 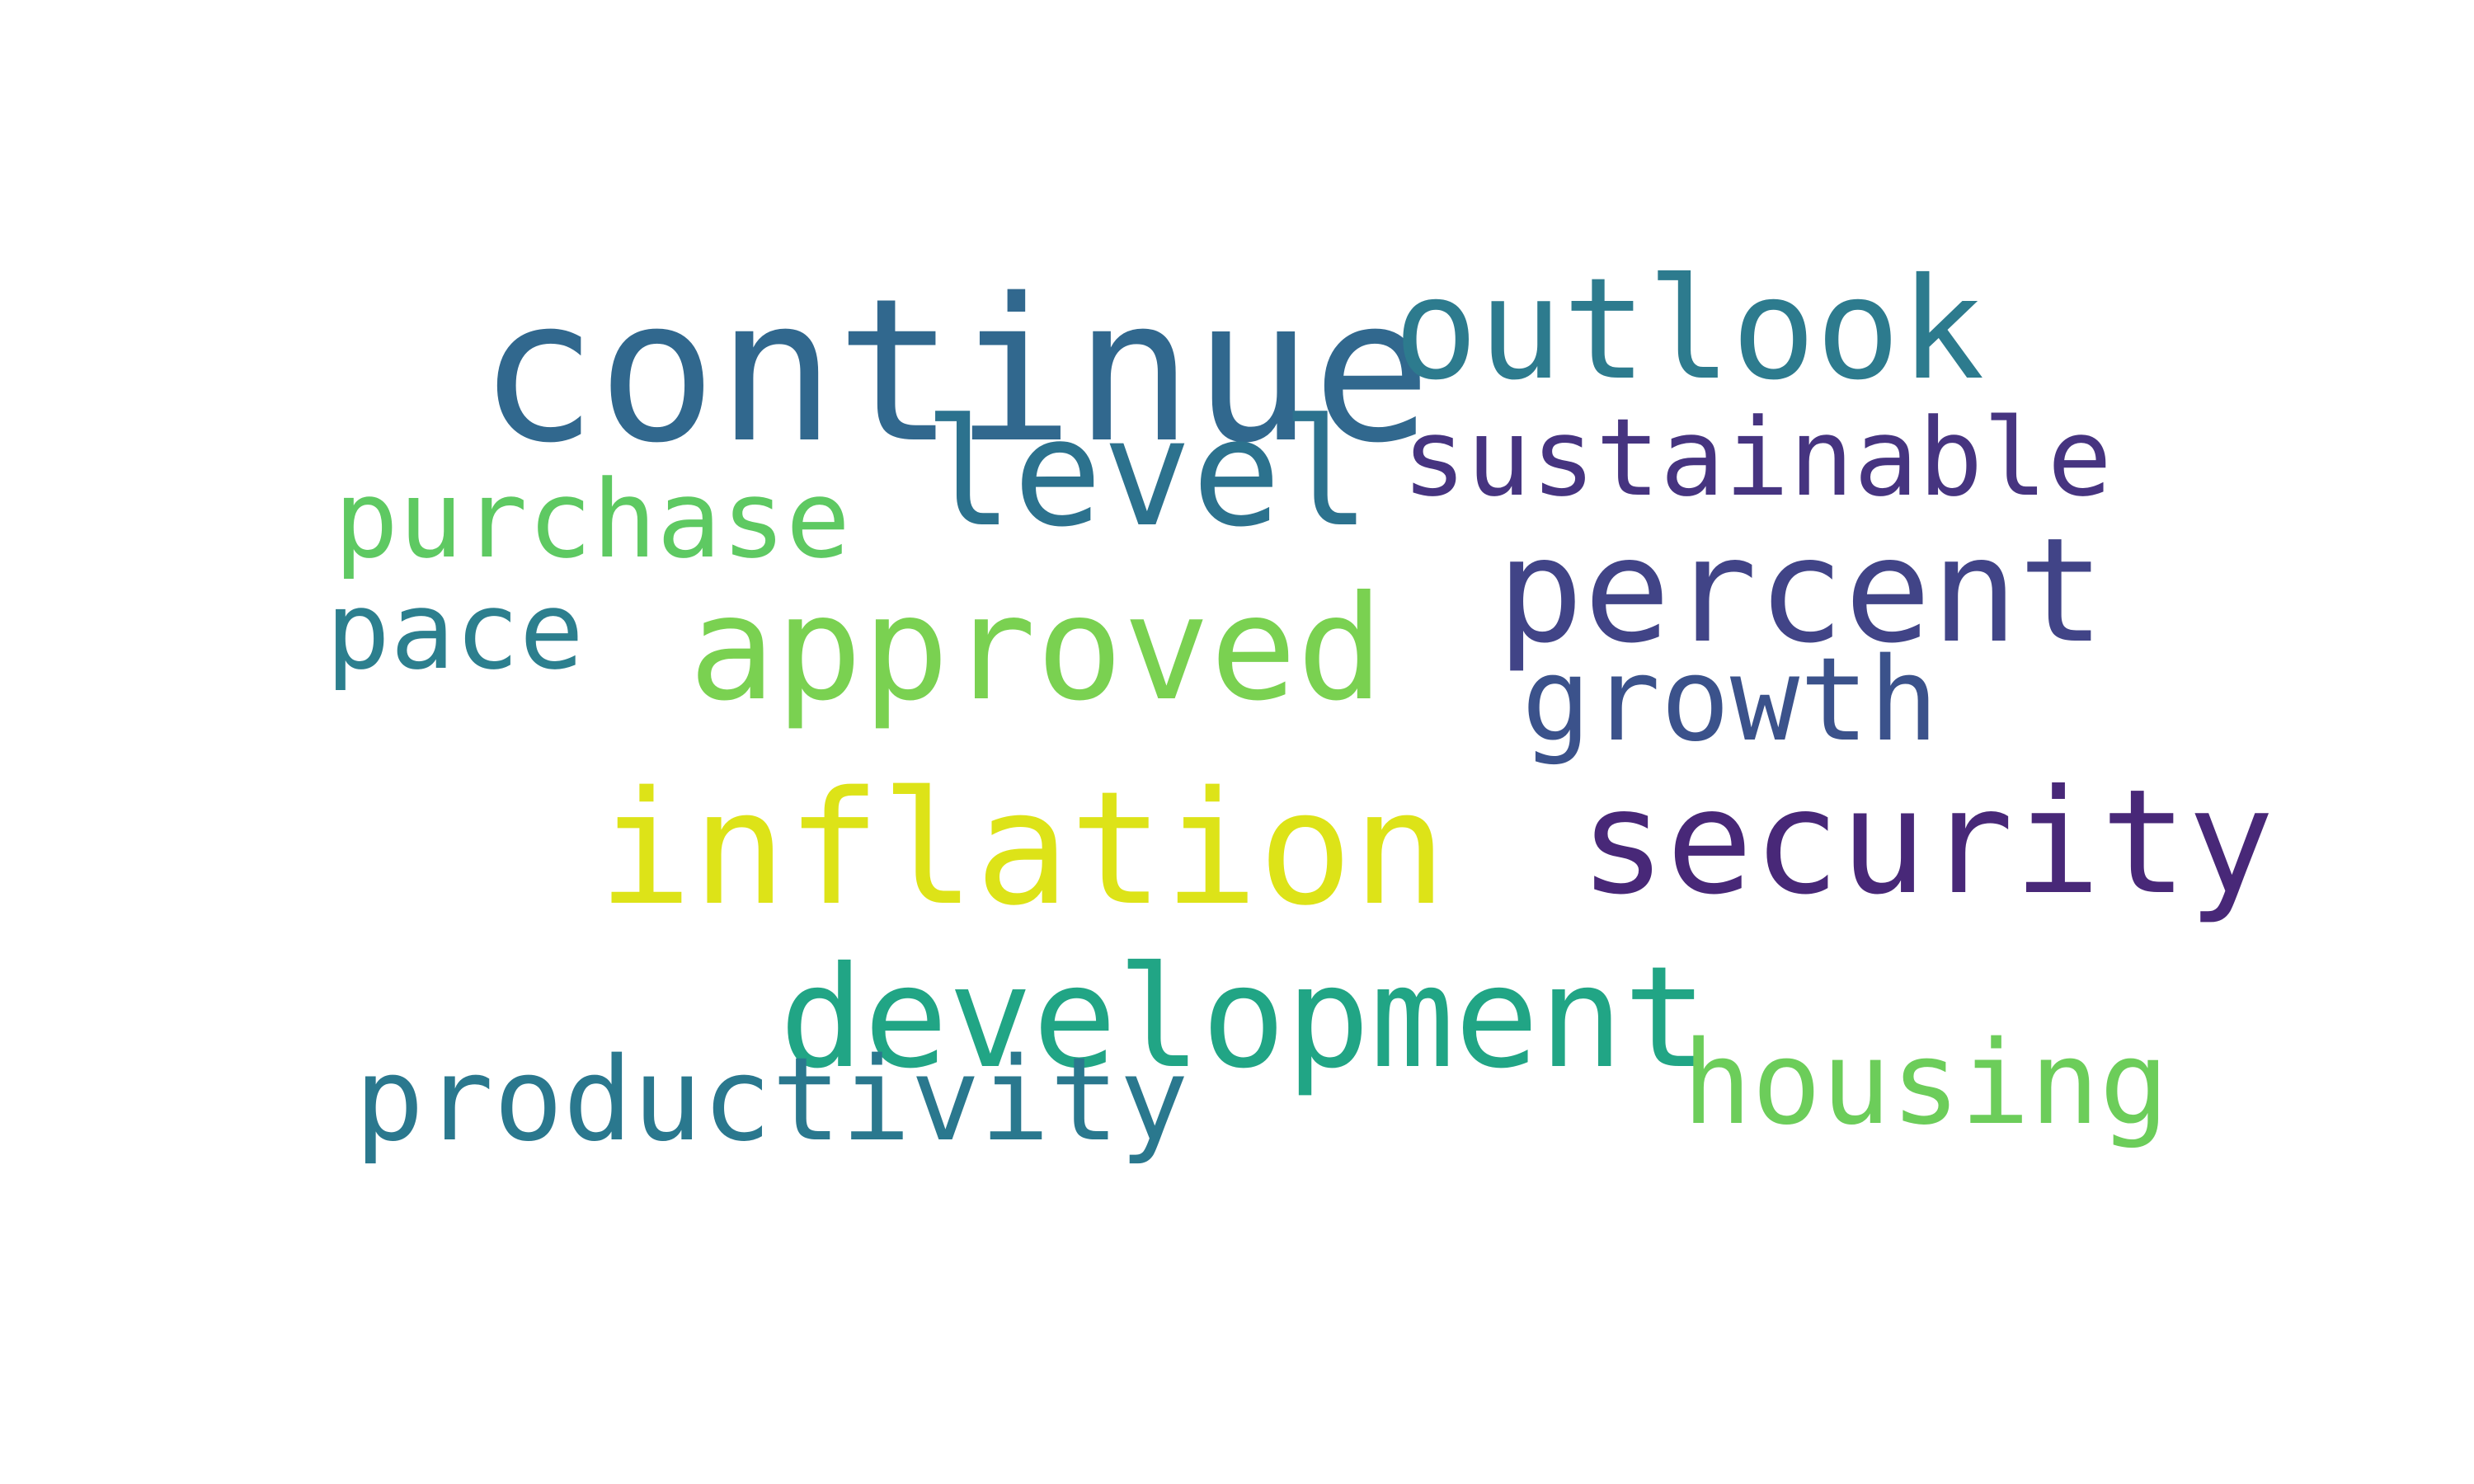 What do you see at coordinates (1147, 473) in the screenshot?
I see `word-level: level` at bounding box center [1147, 473].